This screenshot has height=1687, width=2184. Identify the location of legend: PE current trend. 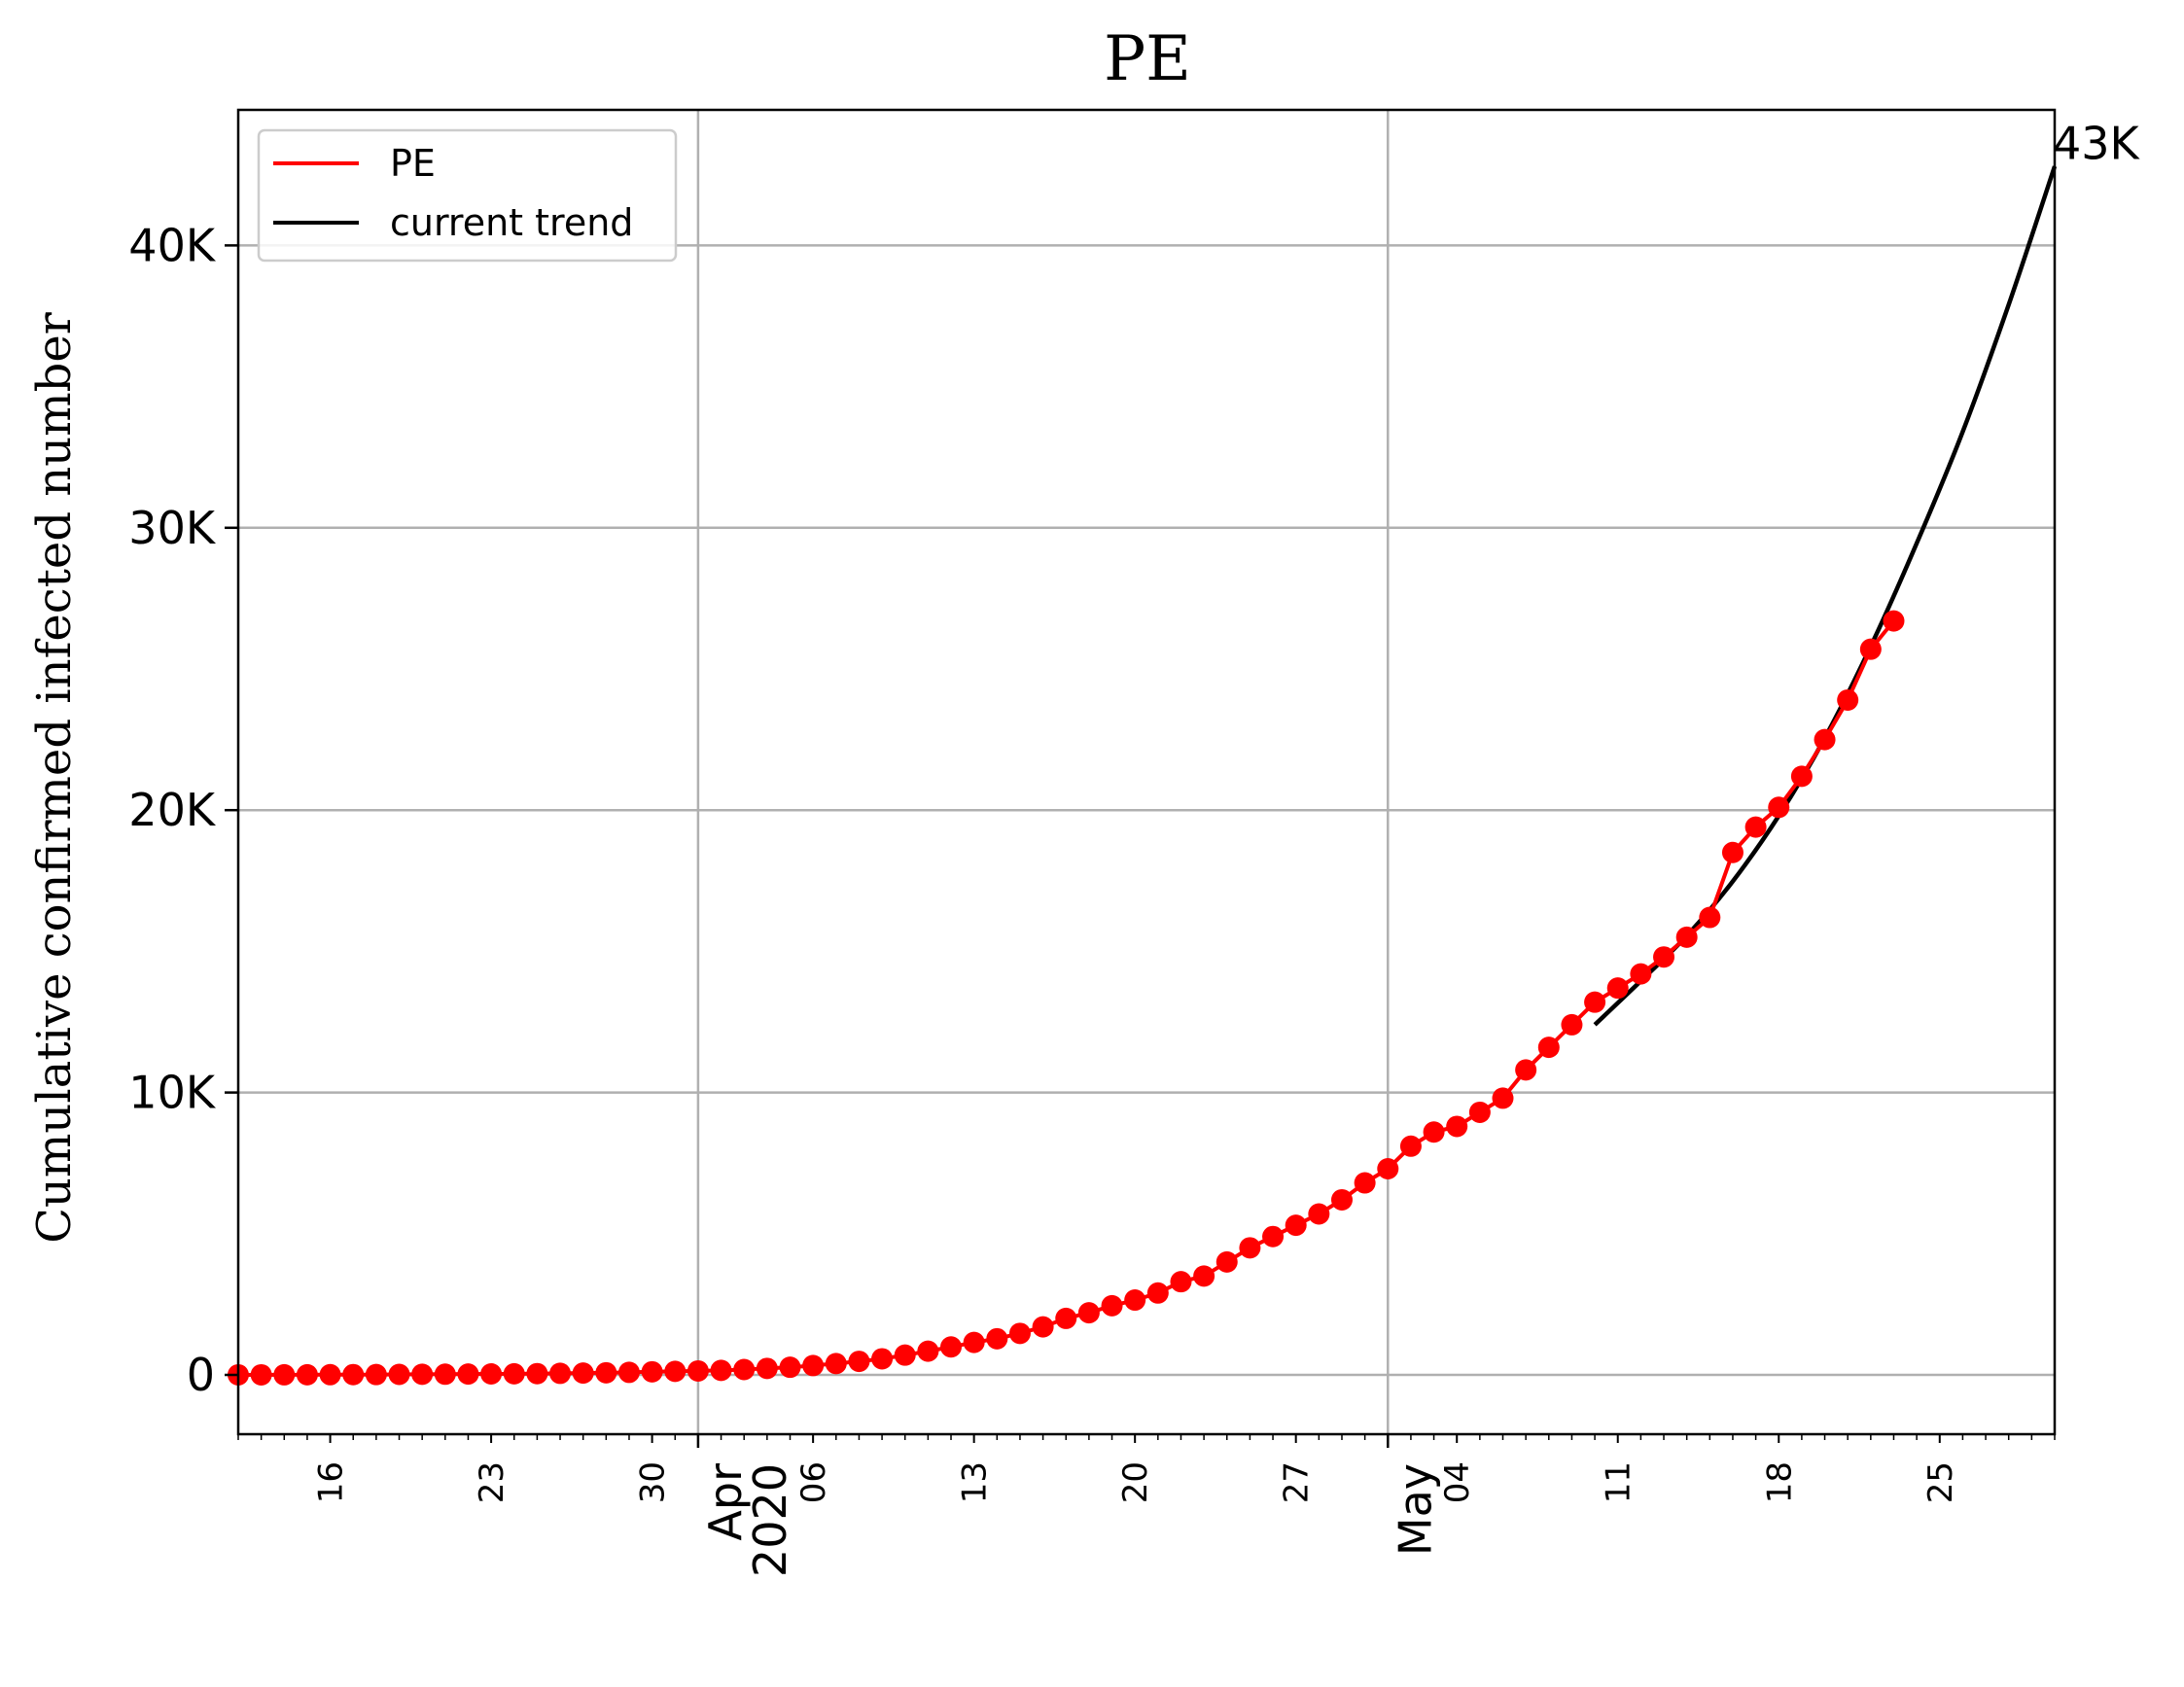
(467, 195).